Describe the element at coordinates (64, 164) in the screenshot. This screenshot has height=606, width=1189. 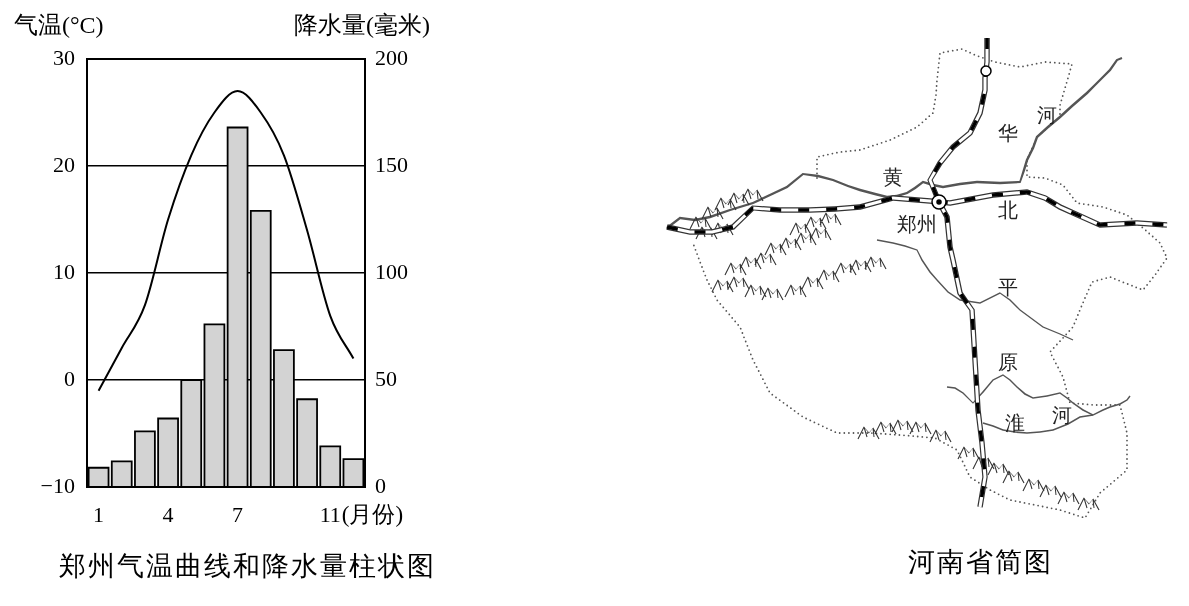
I see `y-tick-label: 20` at that location.